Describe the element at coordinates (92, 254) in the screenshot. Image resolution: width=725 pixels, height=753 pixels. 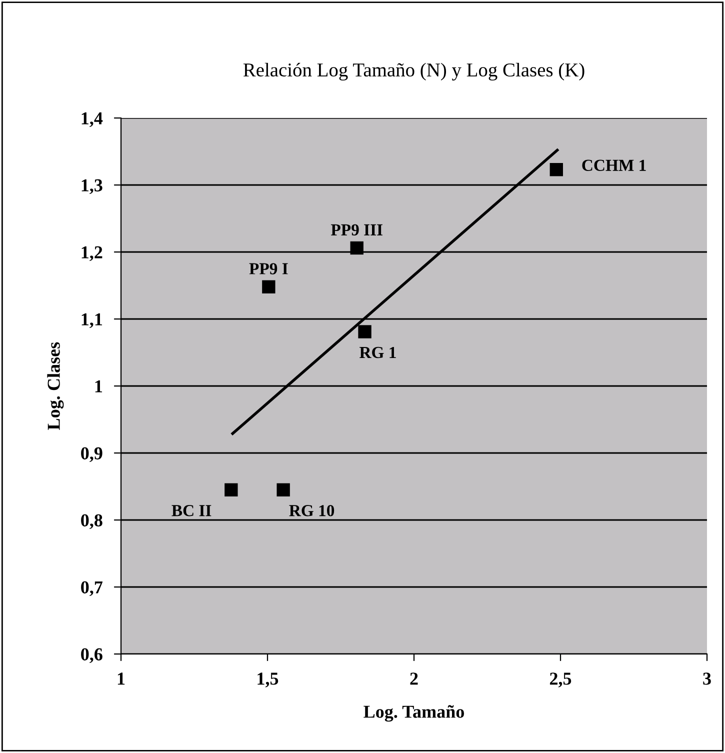
I see `y-tick-label: 1,2` at that location.